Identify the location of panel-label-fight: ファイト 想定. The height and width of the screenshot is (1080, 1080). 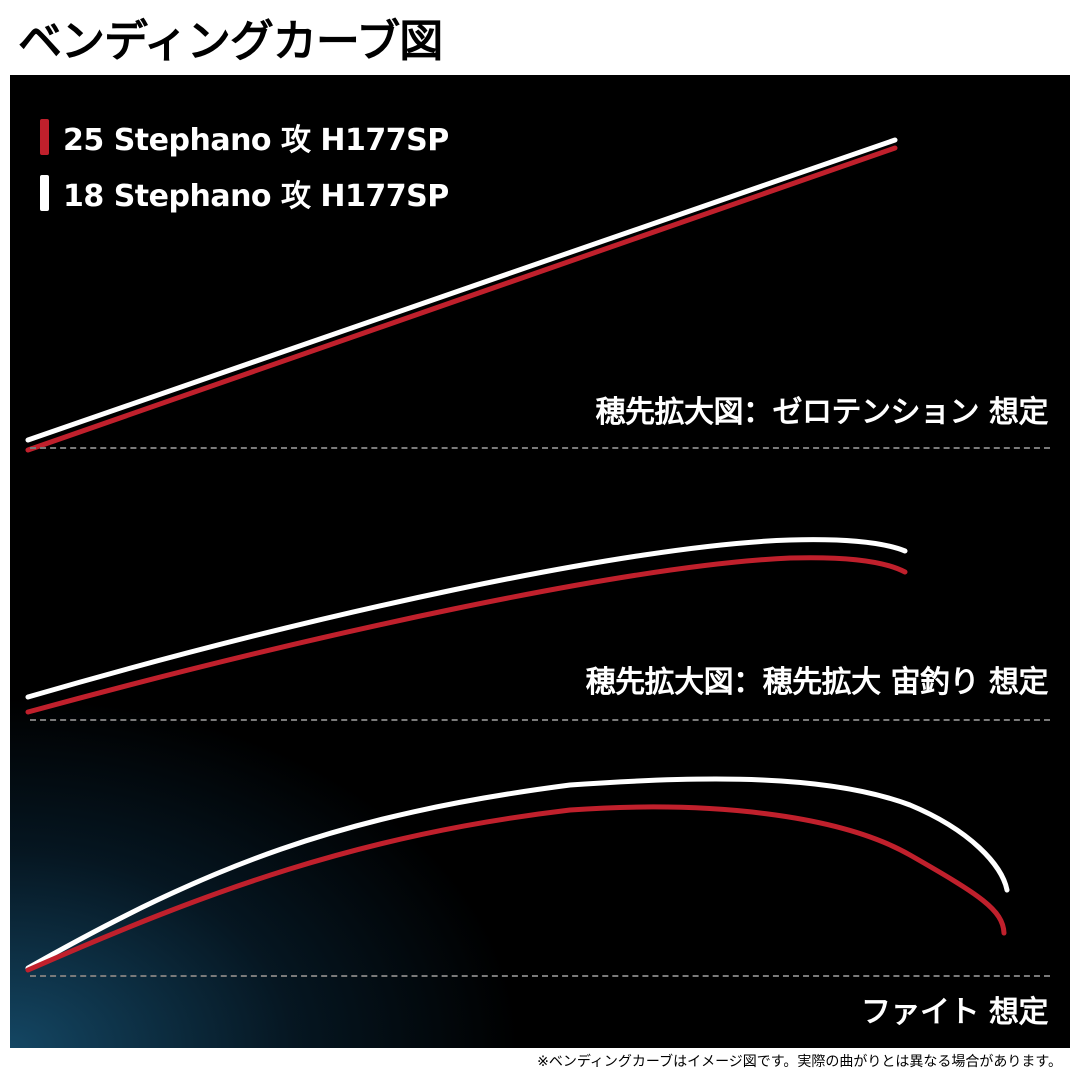
(954, 1012).